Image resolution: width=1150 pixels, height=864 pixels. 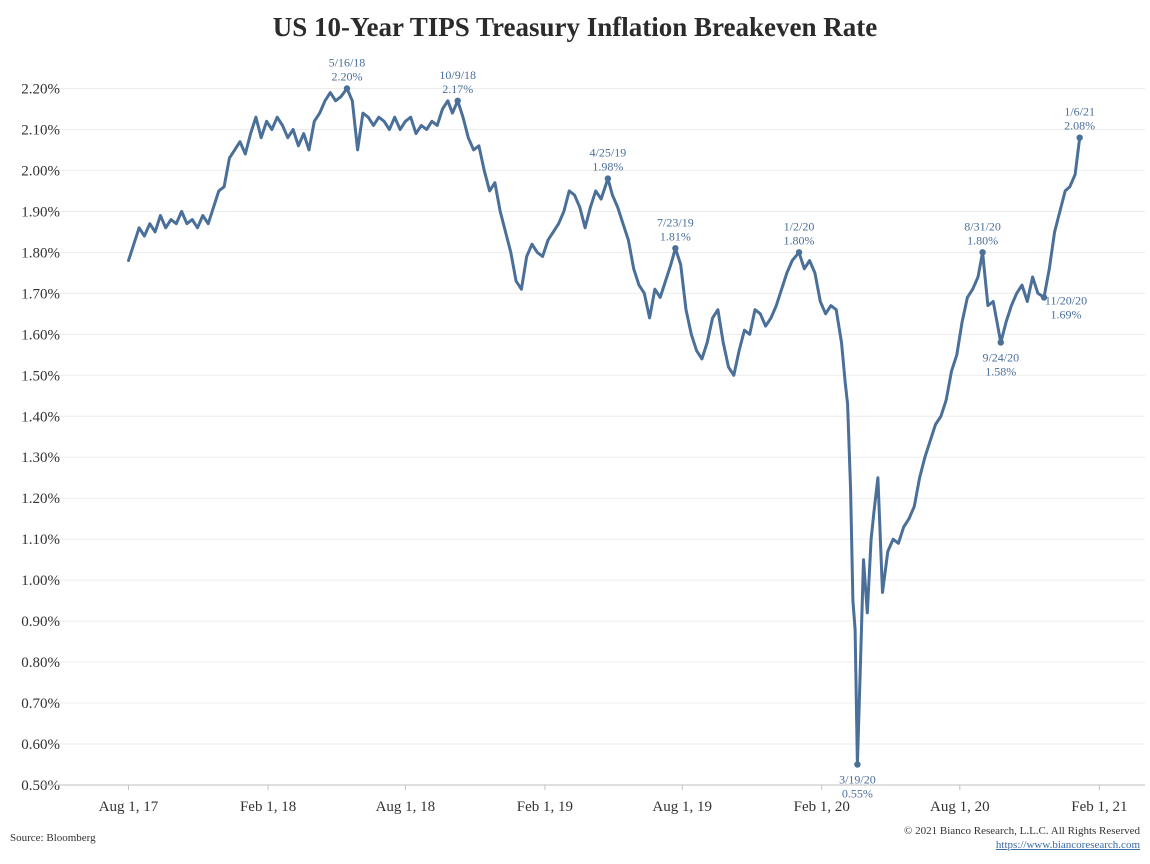 I want to click on annotation-date: 7/23/19, so click(x=675, y=222).